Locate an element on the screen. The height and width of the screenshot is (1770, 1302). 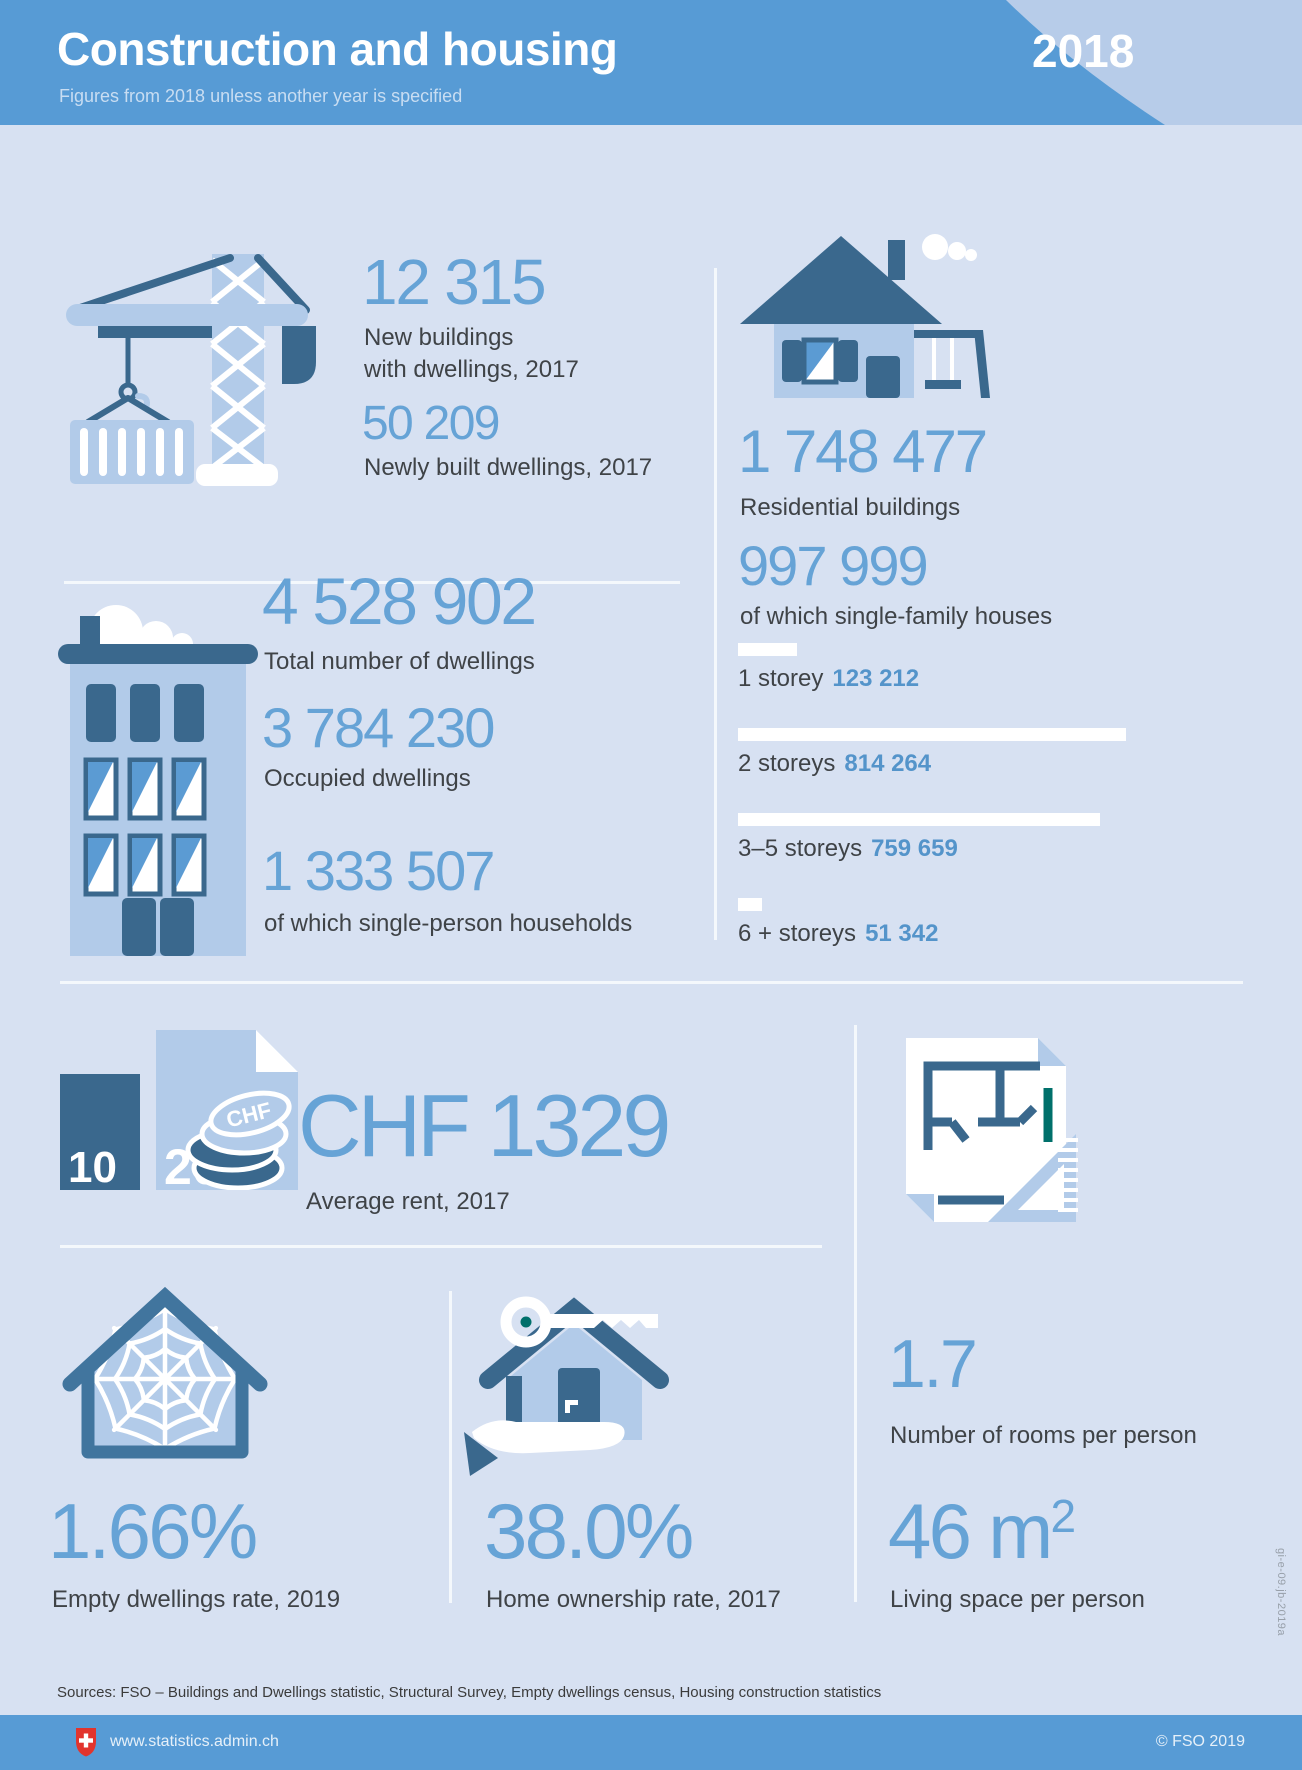
storey-label: 1 storey 123 212 is located at coordinates (828, 679).